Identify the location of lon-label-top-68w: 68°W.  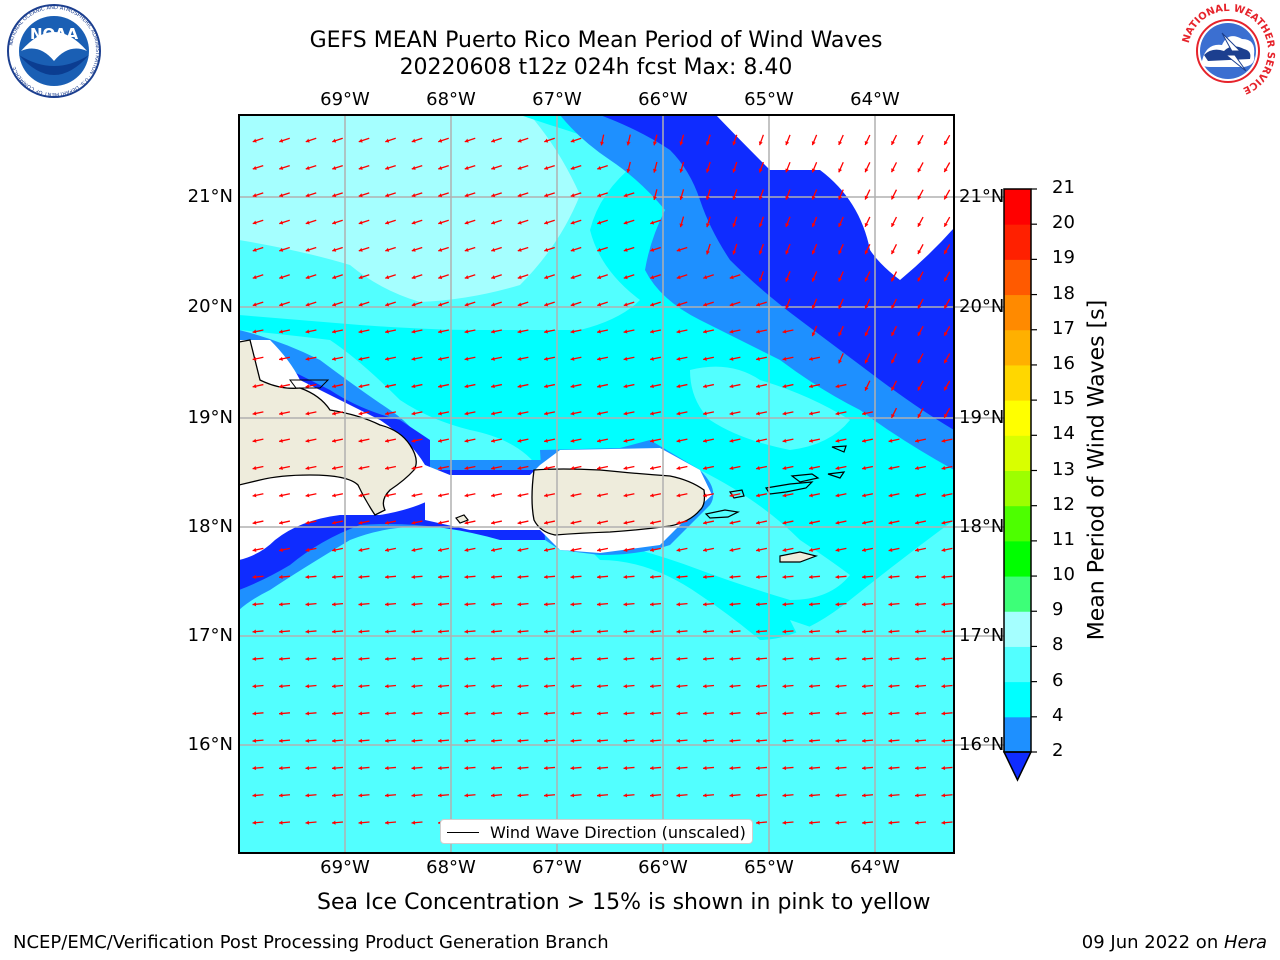
(451, 99).